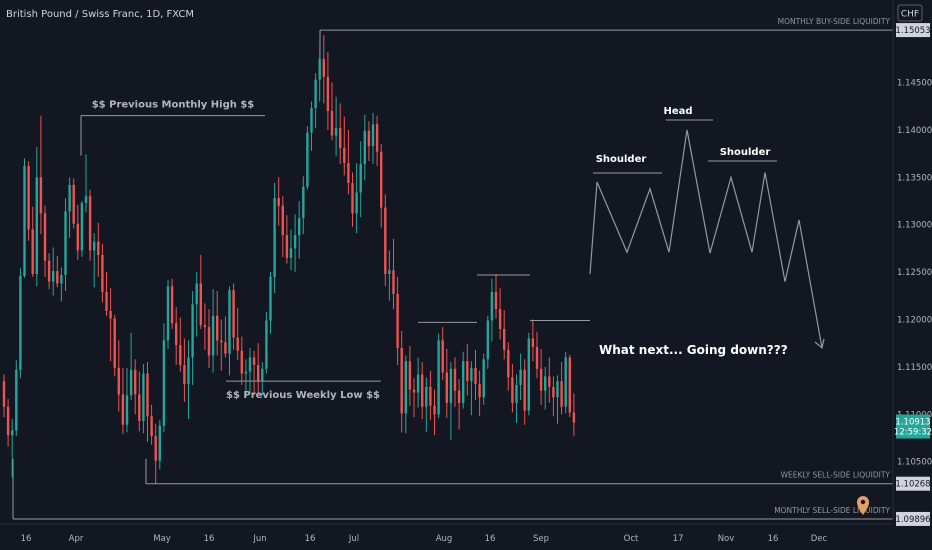 Image resolution: width=932 pixels, height=550 pixels. What do you see at coordinates (914, 131) in the screenshot?
I see `price-tick-label: 1.14000` at bounding box center [914, 131].